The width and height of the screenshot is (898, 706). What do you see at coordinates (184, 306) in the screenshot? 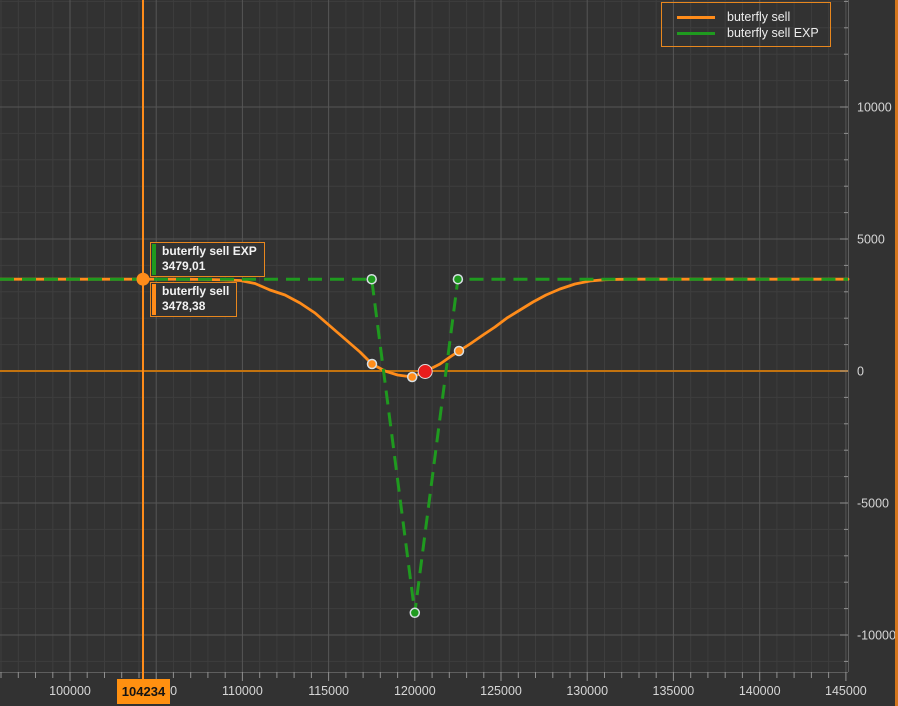
I see `tooltip-series-value: 3478,38` at bounding box center [184, 306].